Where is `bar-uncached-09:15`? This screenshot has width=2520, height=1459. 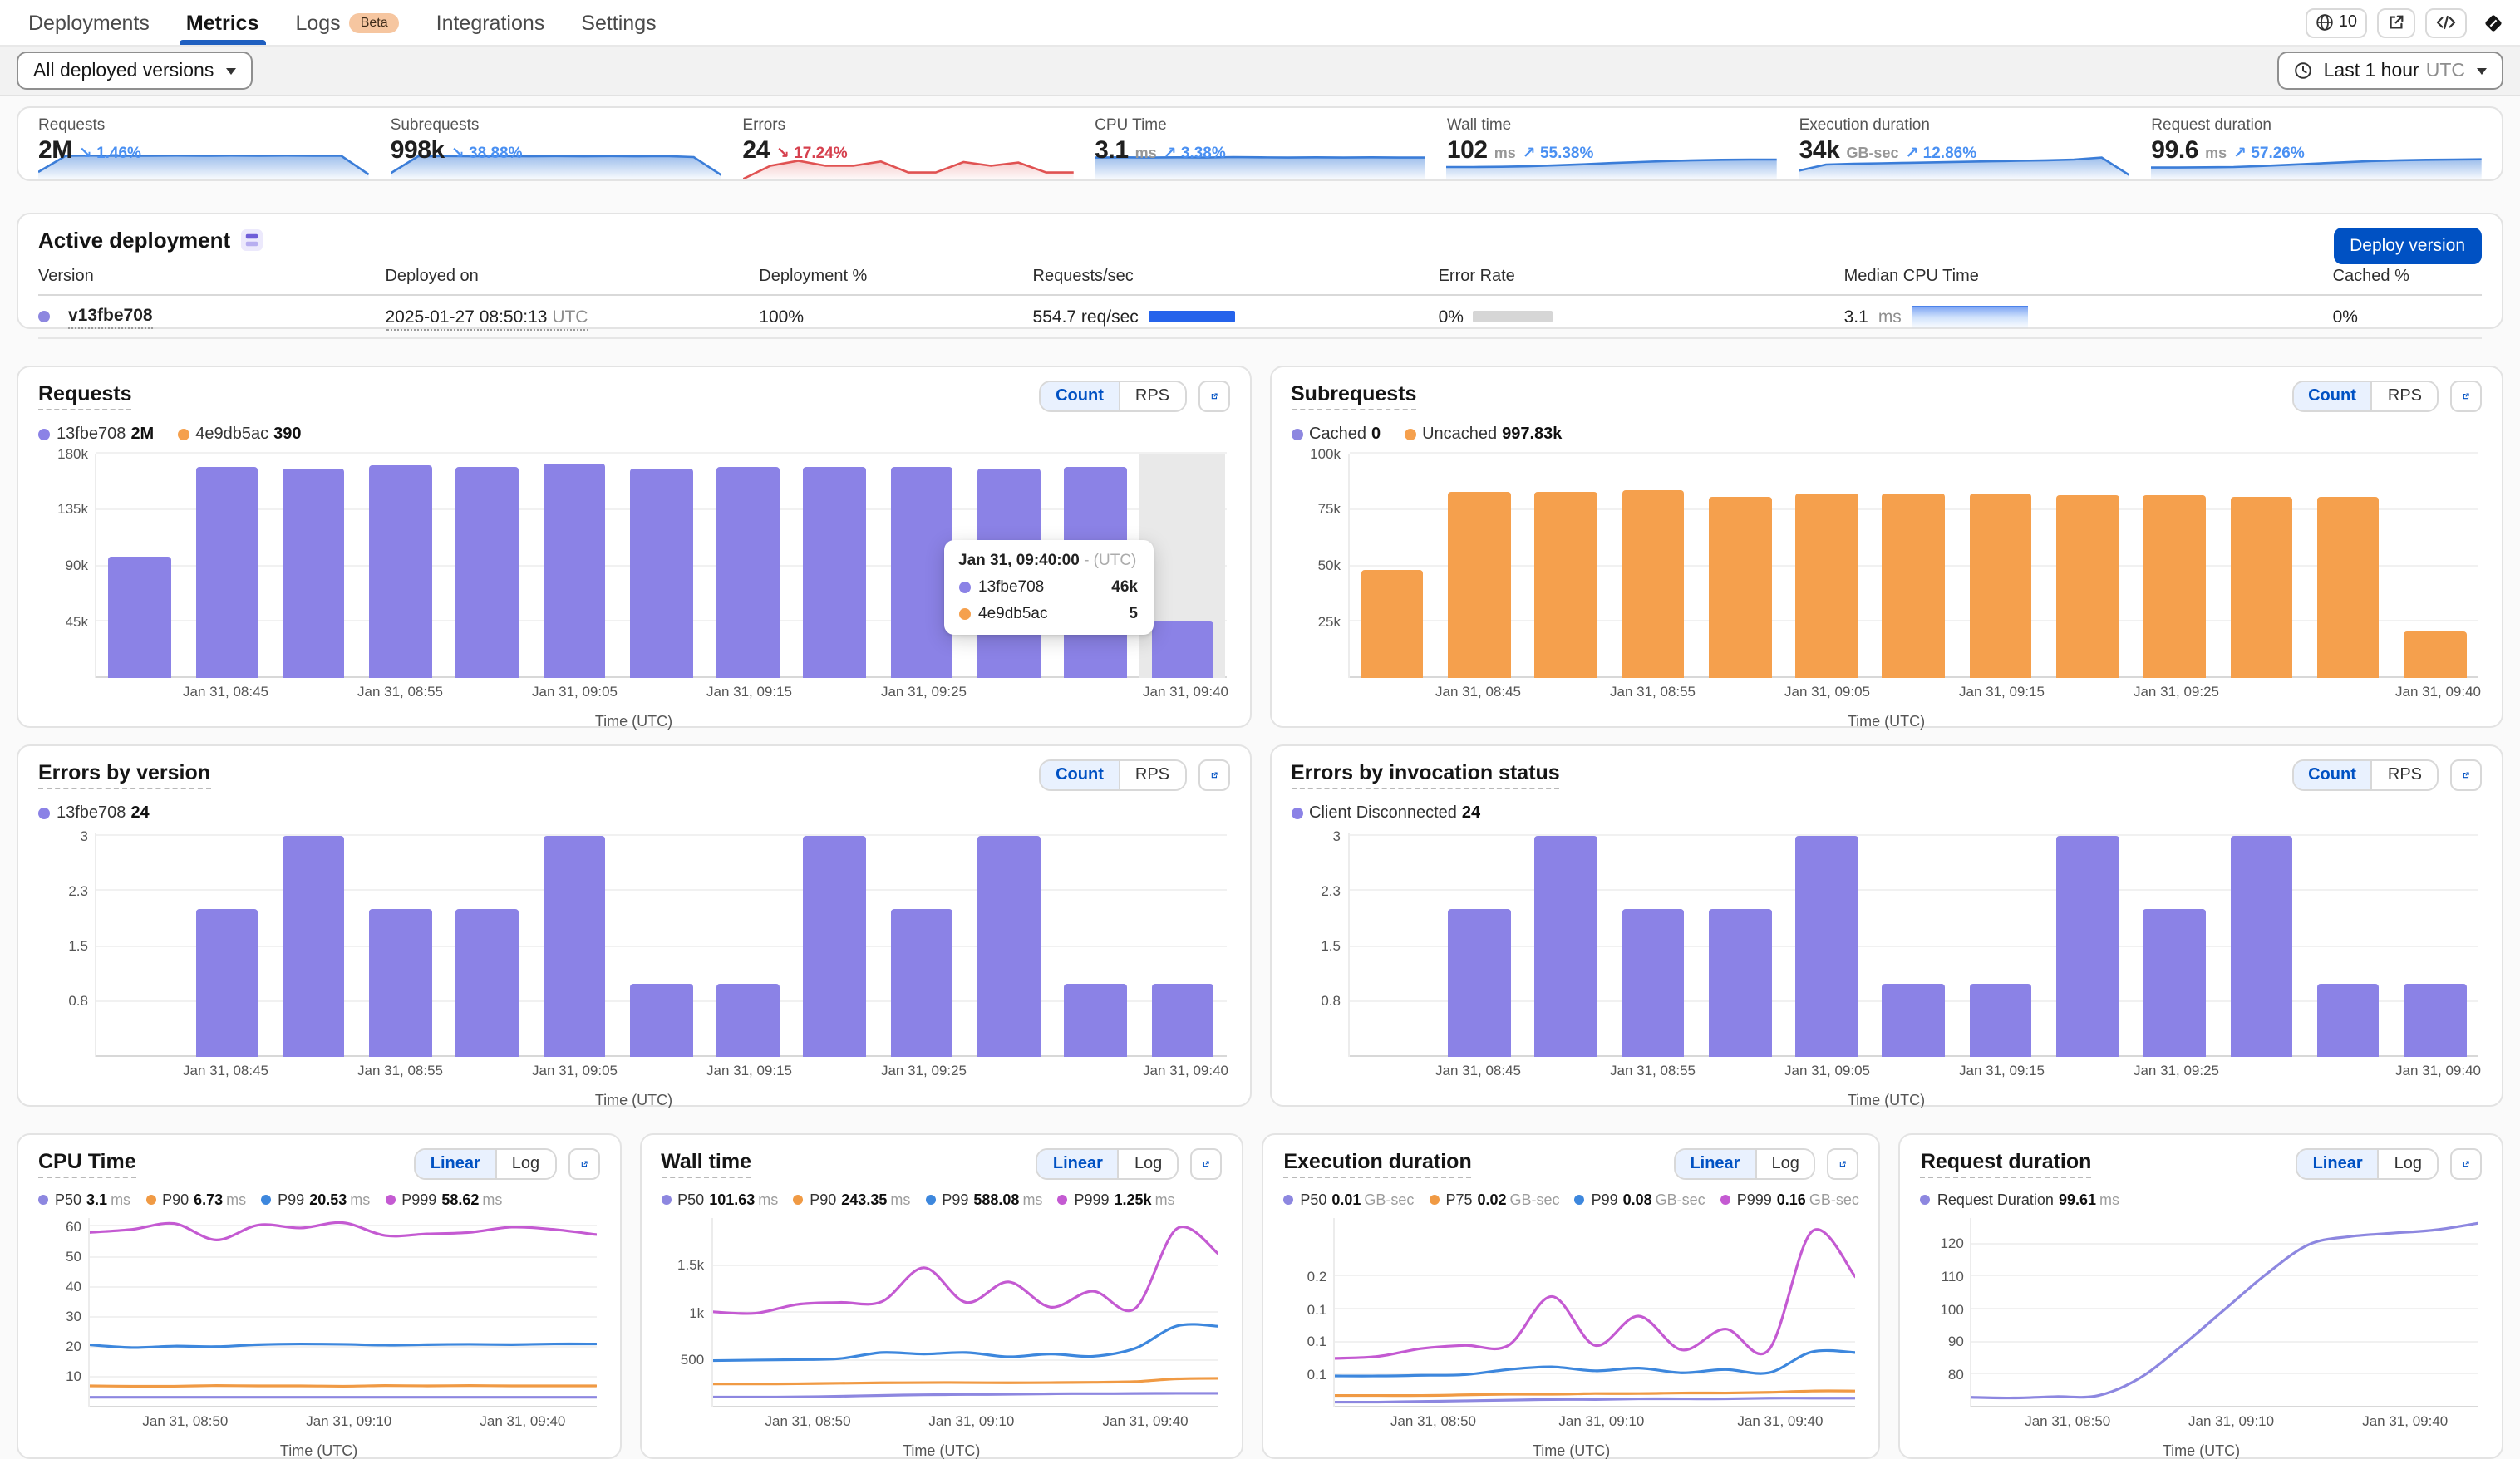
bar-uncached-09:15 is located at coordinates (2000, 585).